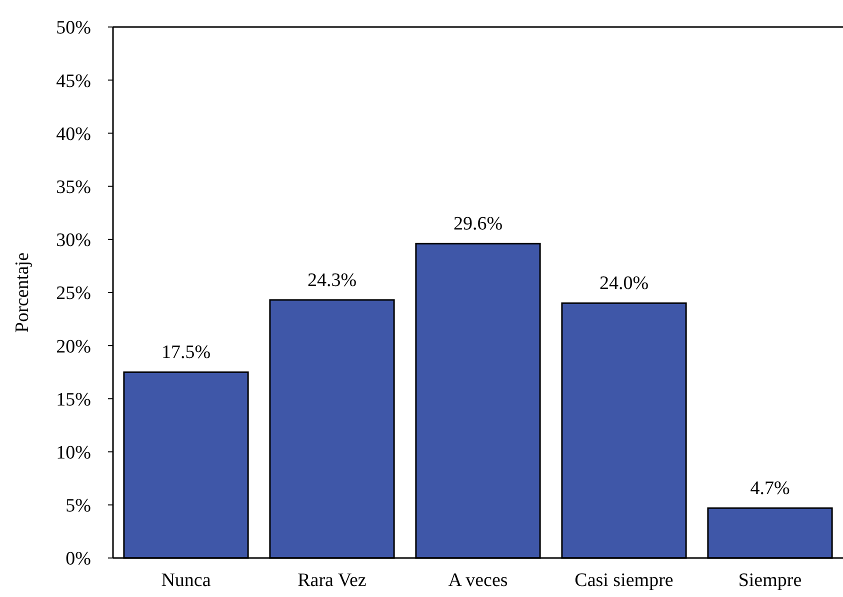  What do you see at coordinates (79, 559) in the screenshot?
I see `y-tick-label: 0%` at bounding box center [79, 559].